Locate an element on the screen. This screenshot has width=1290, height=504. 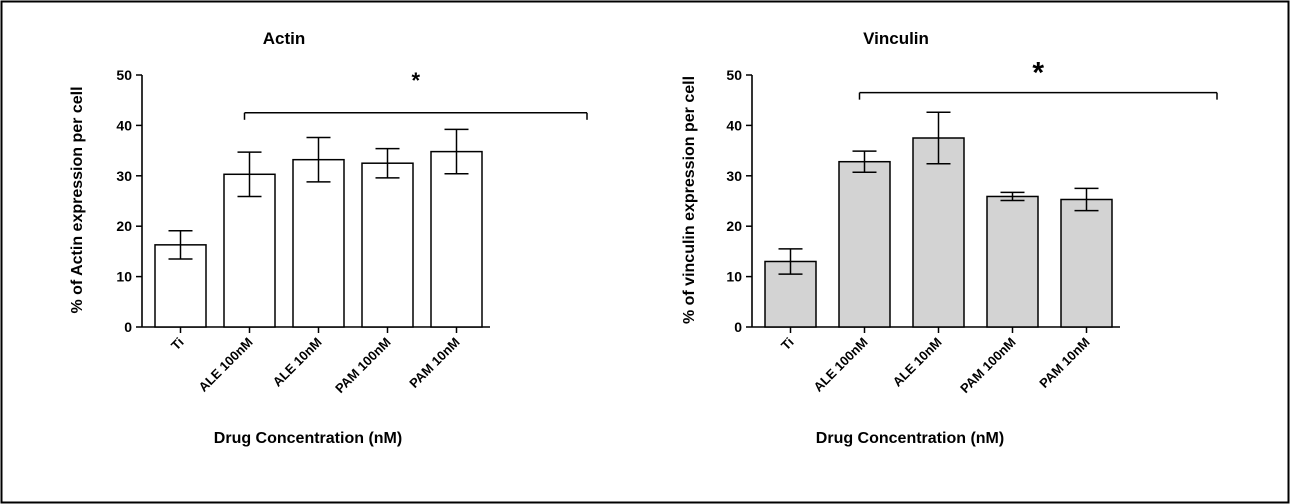
actin-category-label: PAM 100nM is located at coordinates (363, 366).